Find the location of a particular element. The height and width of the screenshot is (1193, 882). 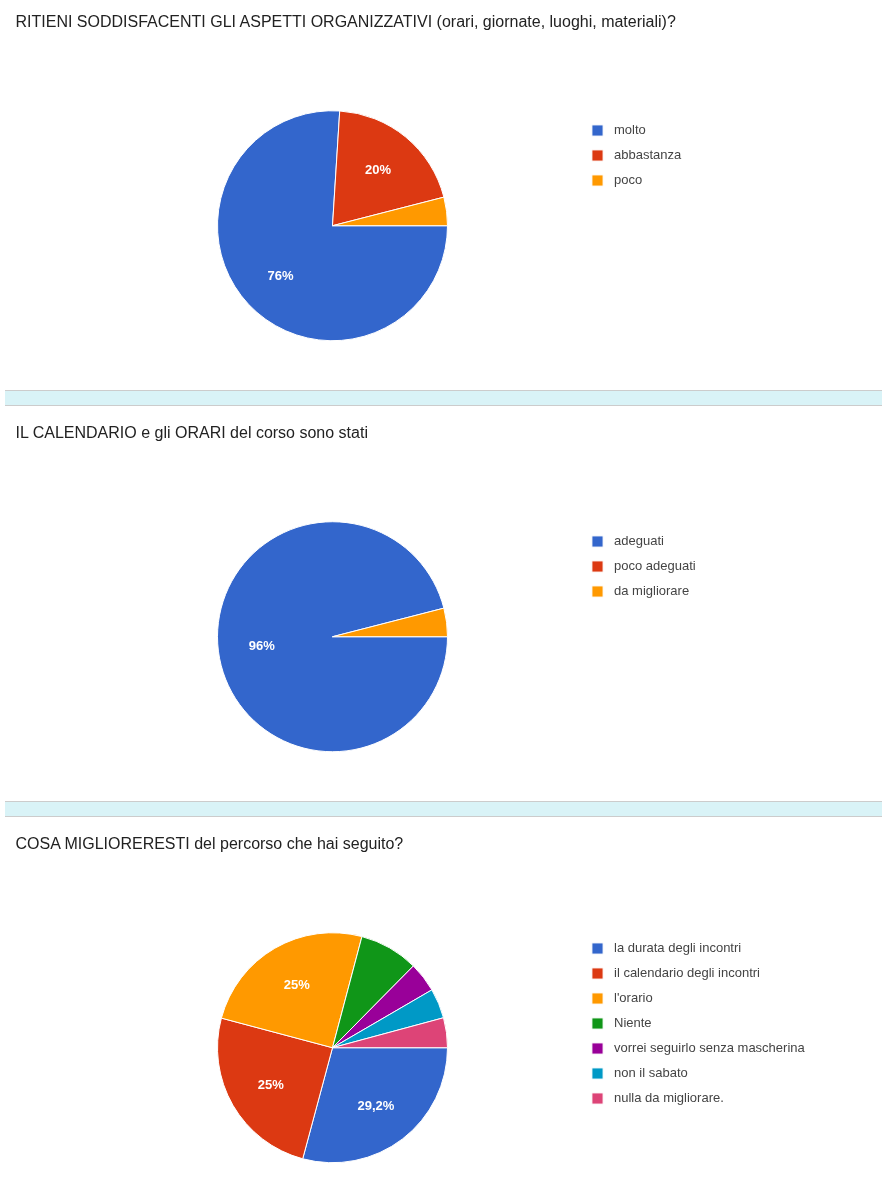

legend-label: il calendario degli incontri is located at coordinates (687, 972).